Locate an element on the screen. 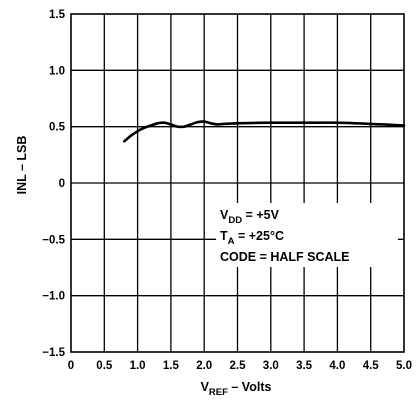 Image resolution: width=417 pixels, height=400 pixels. annotation-backdrop is located at coordinates (307, 235).